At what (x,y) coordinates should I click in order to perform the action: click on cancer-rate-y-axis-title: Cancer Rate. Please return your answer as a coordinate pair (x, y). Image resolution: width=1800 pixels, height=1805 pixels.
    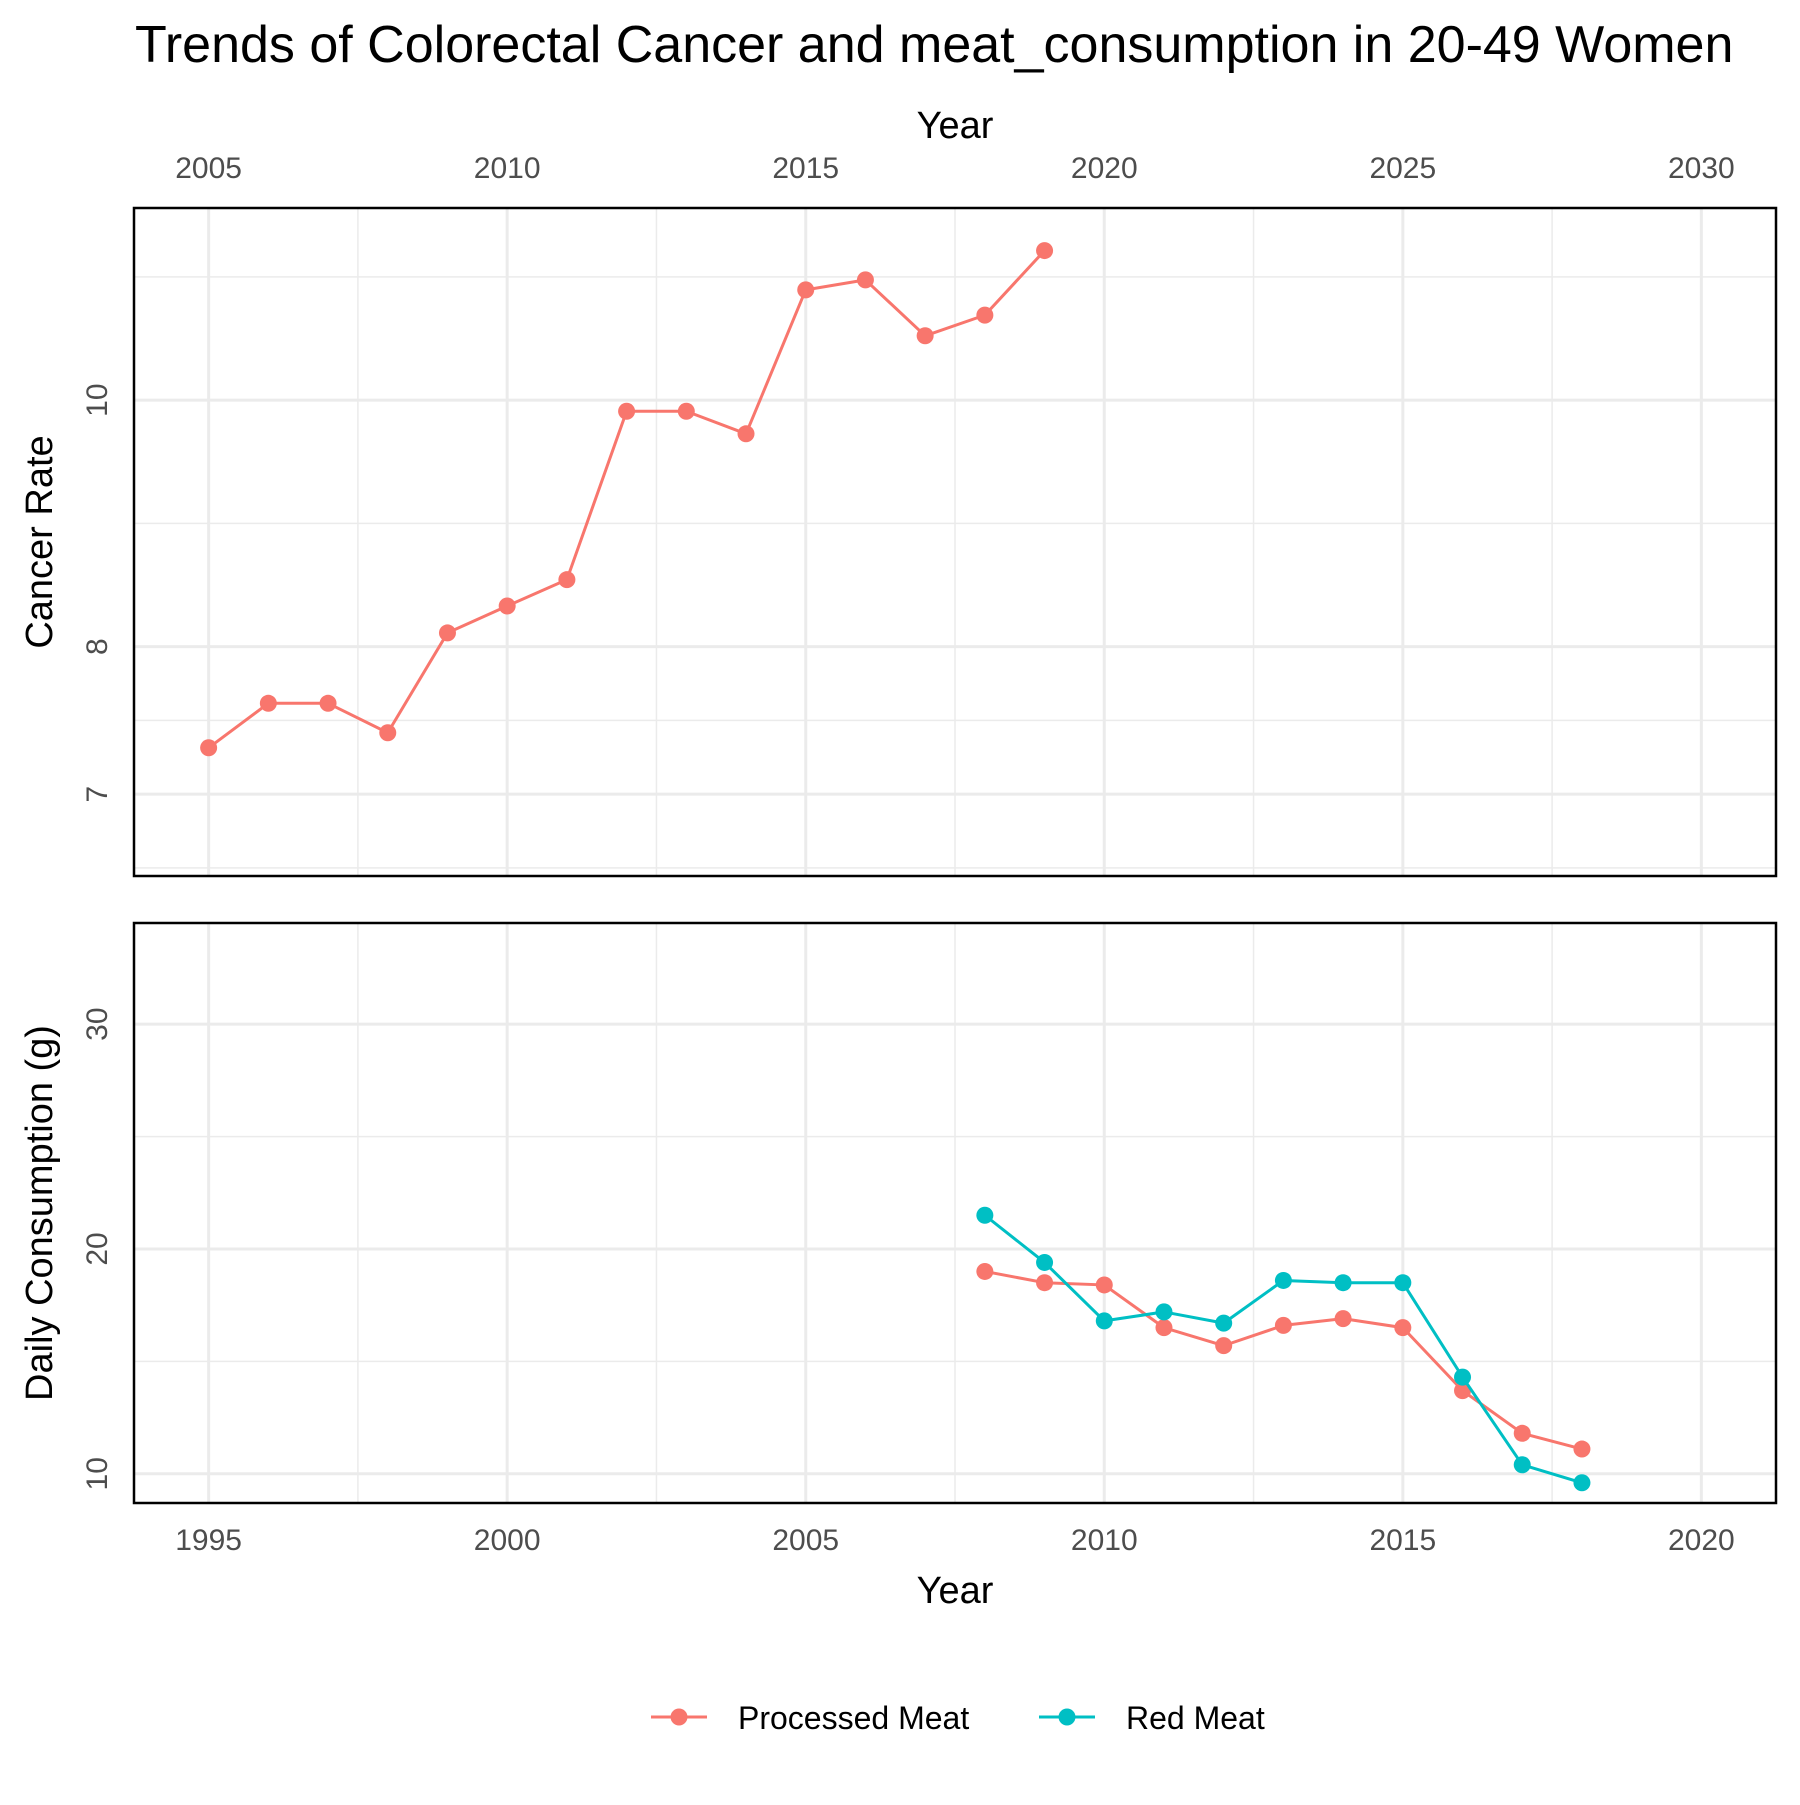
    Looking at the image, I should click on (40, 541).